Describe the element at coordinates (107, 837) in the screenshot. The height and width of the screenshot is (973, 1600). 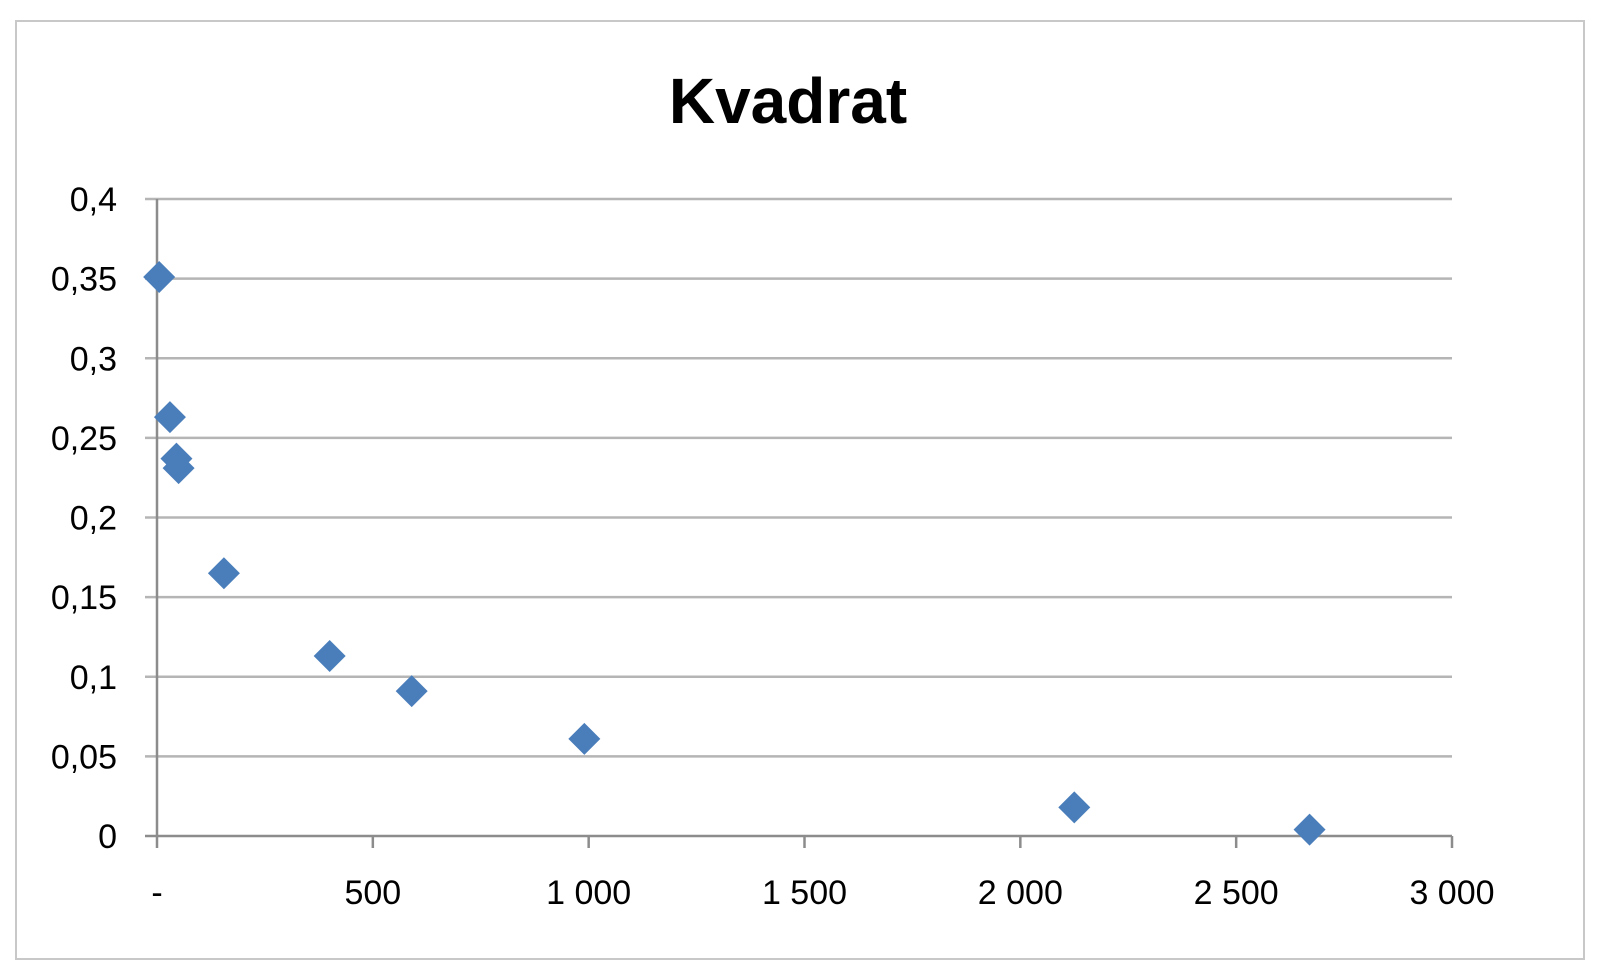
I see `y-tick-label: 0` at that location.